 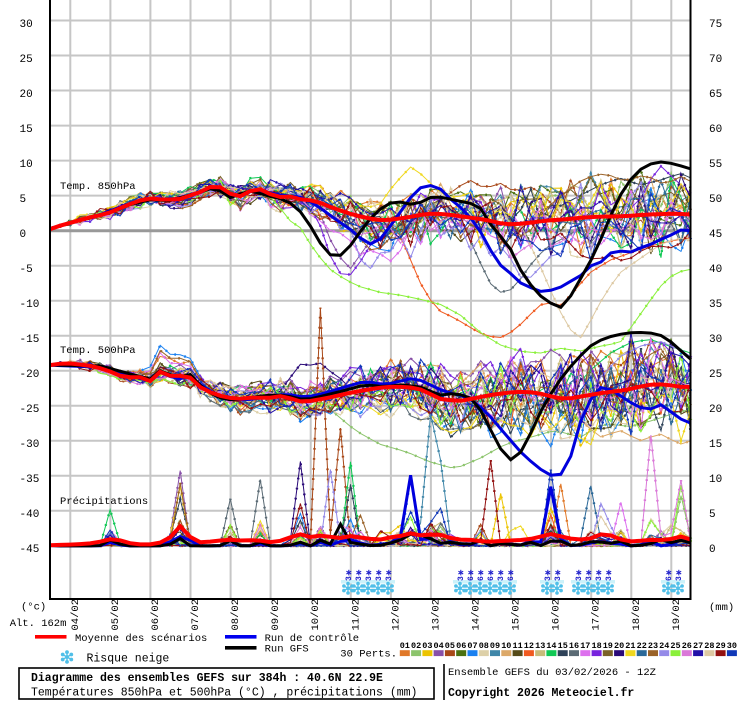 I want to click on svg-text: 06, so click(x=461, y=646).